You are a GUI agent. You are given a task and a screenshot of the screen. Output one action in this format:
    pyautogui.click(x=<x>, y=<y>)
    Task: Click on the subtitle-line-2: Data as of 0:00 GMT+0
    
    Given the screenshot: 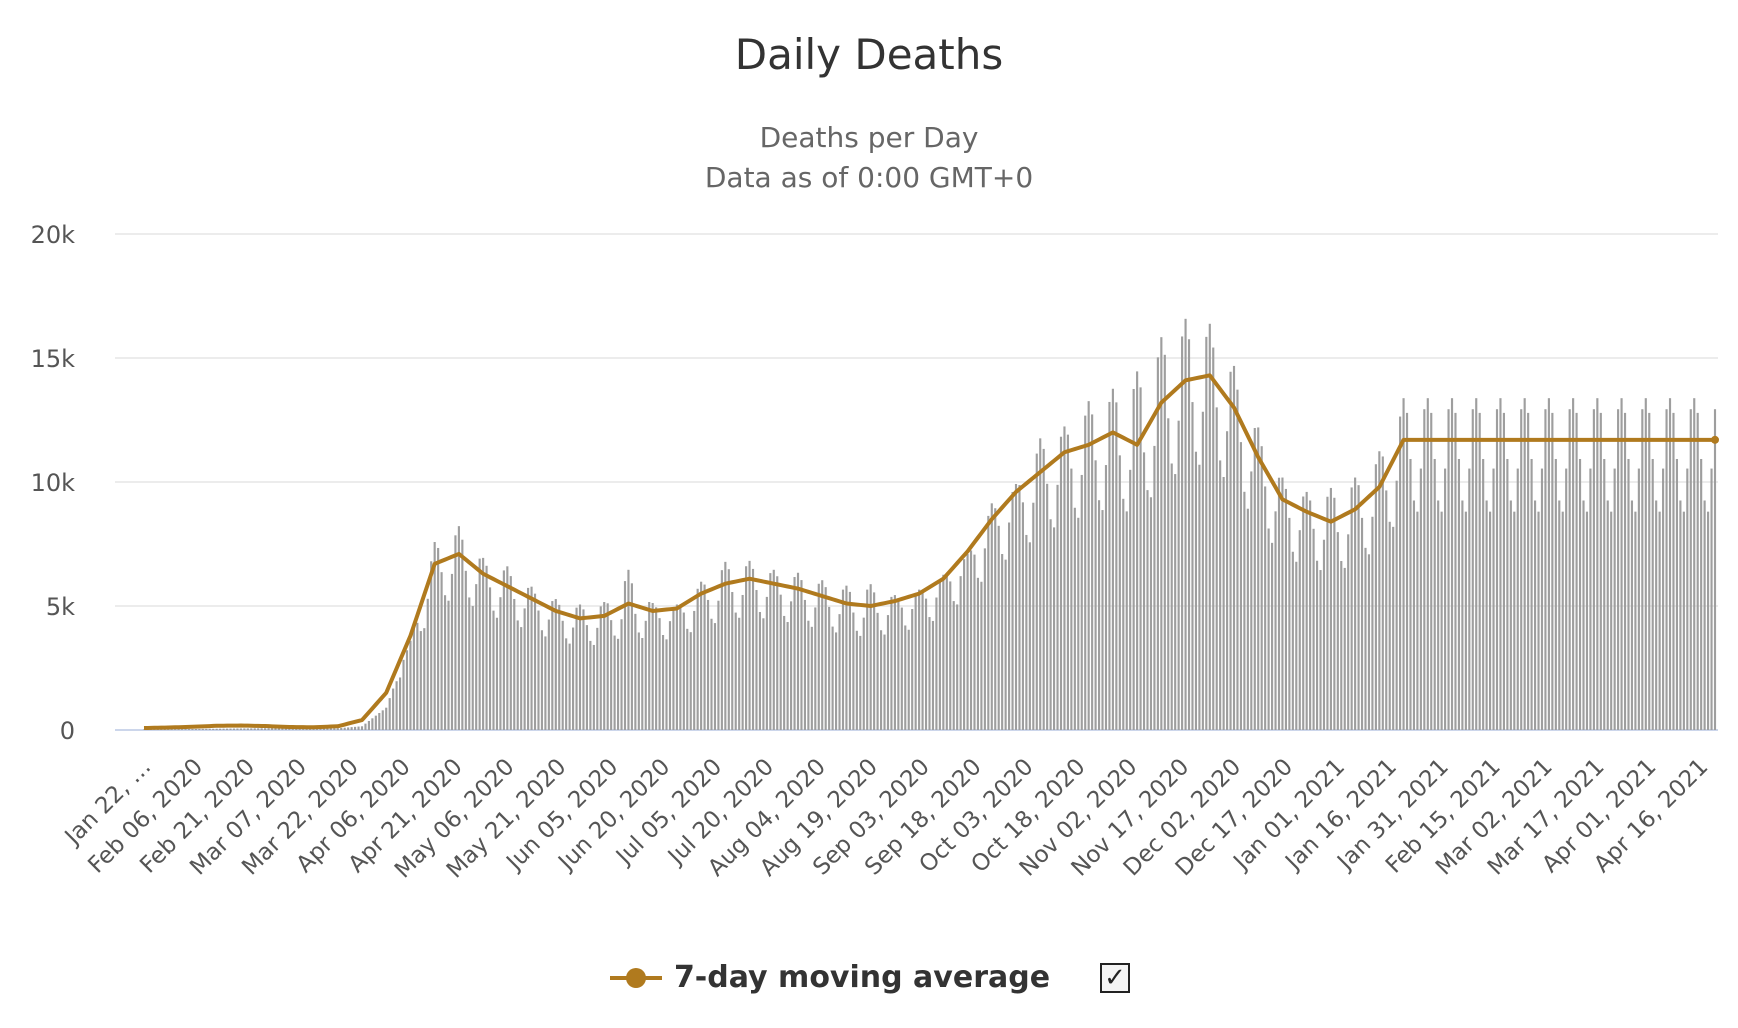 What is the action you would take?
    pyautogui.click(x=869, y=177)
    